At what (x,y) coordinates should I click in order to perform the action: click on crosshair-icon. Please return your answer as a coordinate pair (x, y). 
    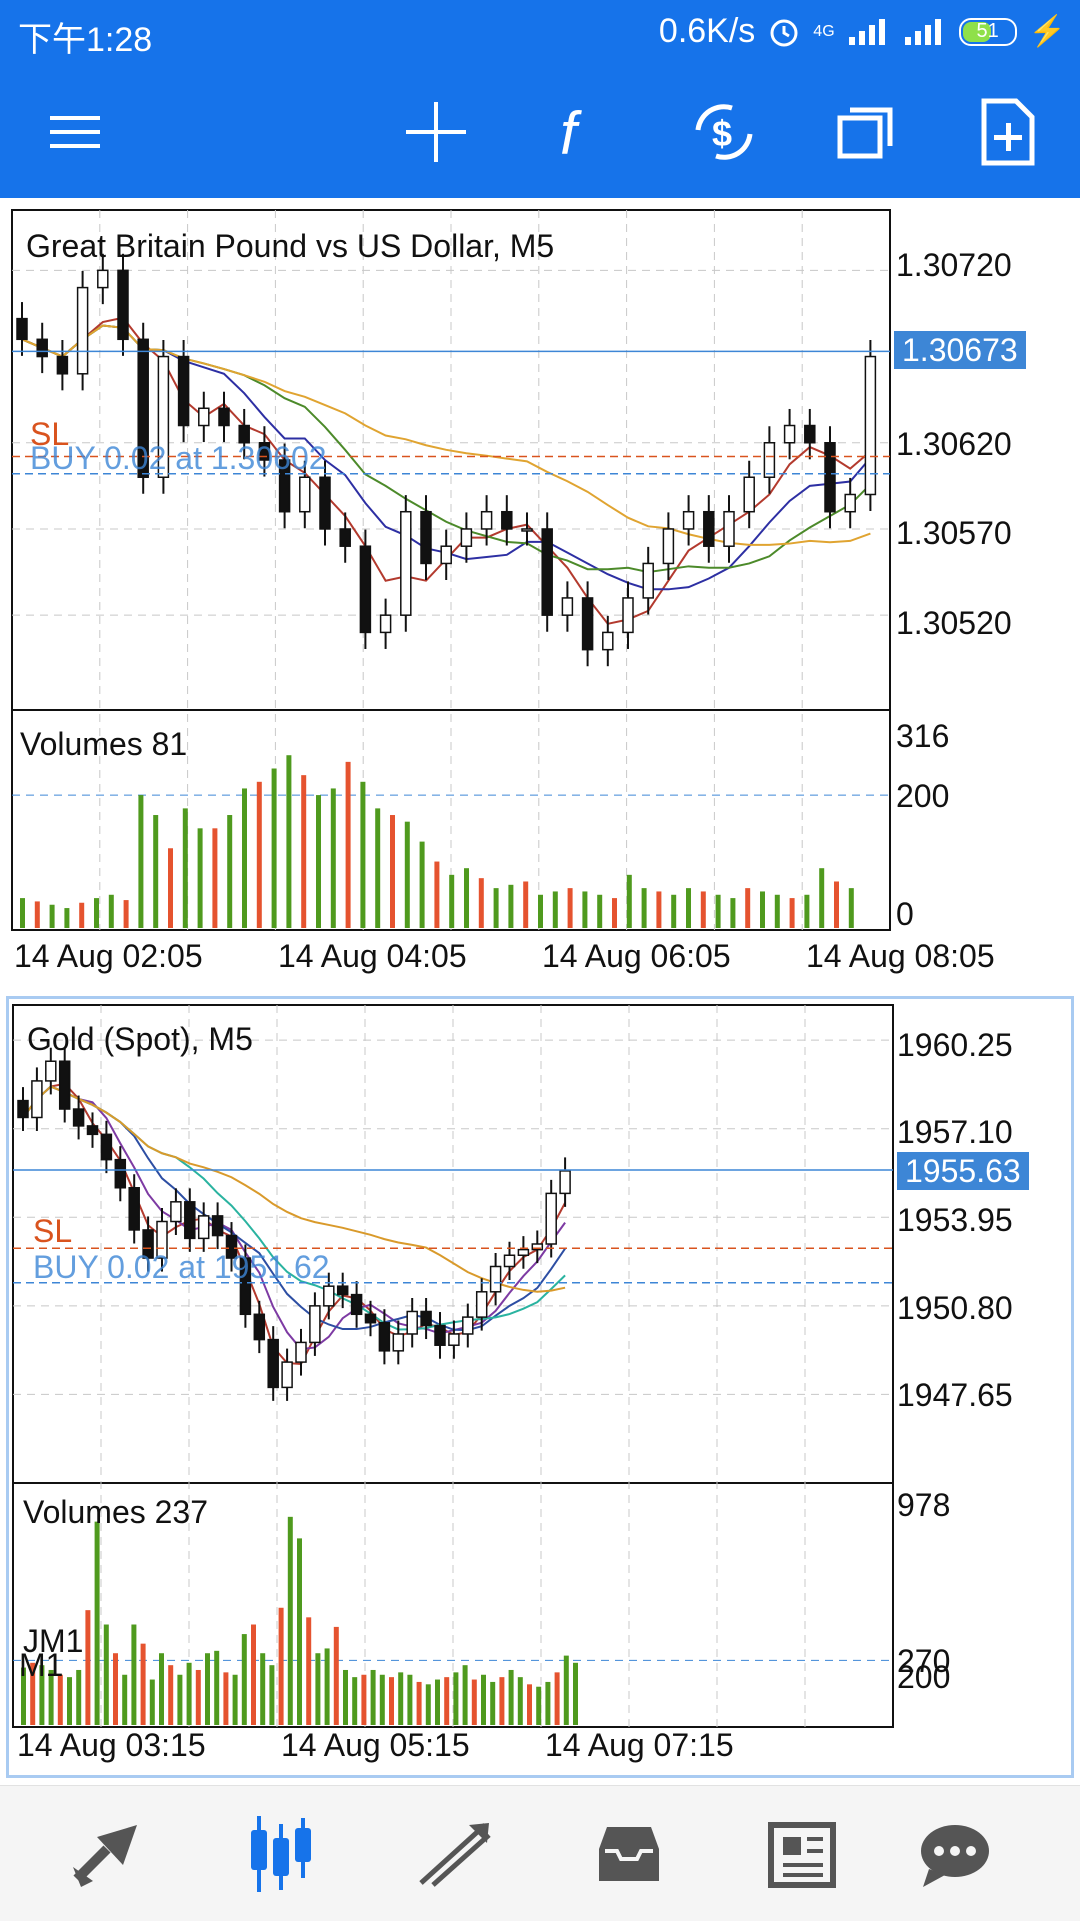
    Looking at the image, I should click on (436, 132).